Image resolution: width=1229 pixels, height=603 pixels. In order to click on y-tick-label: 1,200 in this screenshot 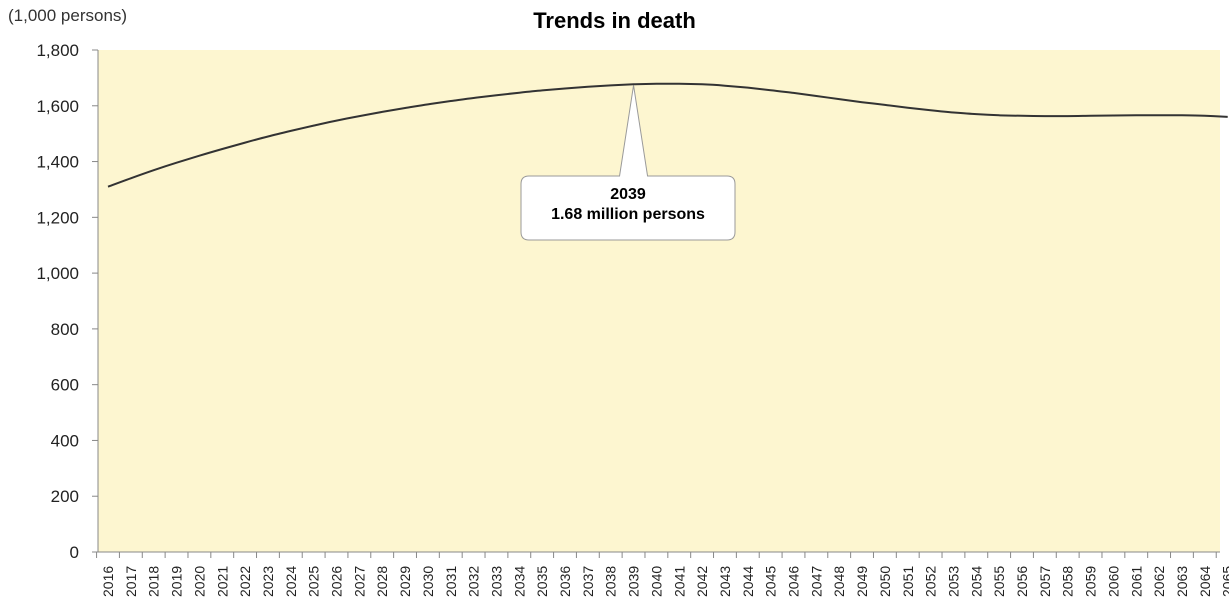, I will do `click(57, 217)`.